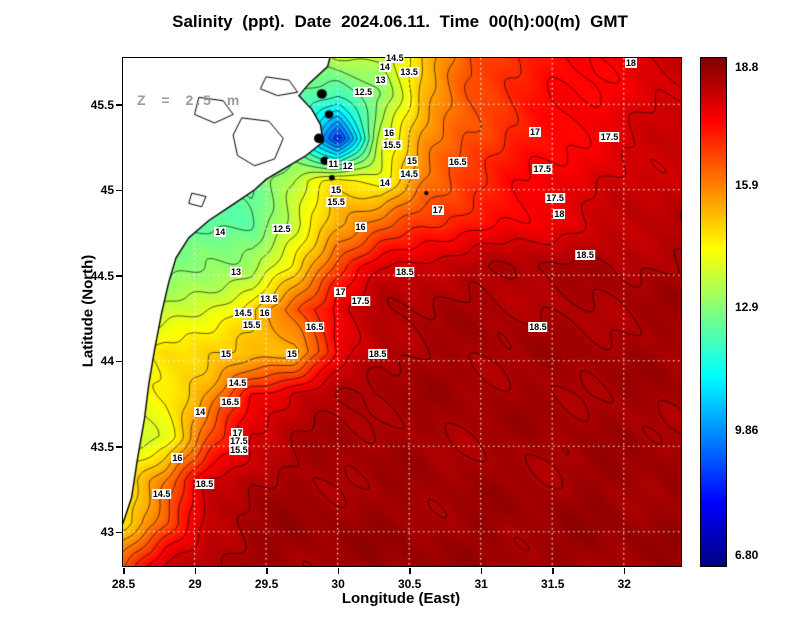 This screenshot has height=618, width=800. What do you see at coordinates (102, 104) in the screenshot?
I see `y-axis-tick-label: 45.5` at bounding box center [102, 104].